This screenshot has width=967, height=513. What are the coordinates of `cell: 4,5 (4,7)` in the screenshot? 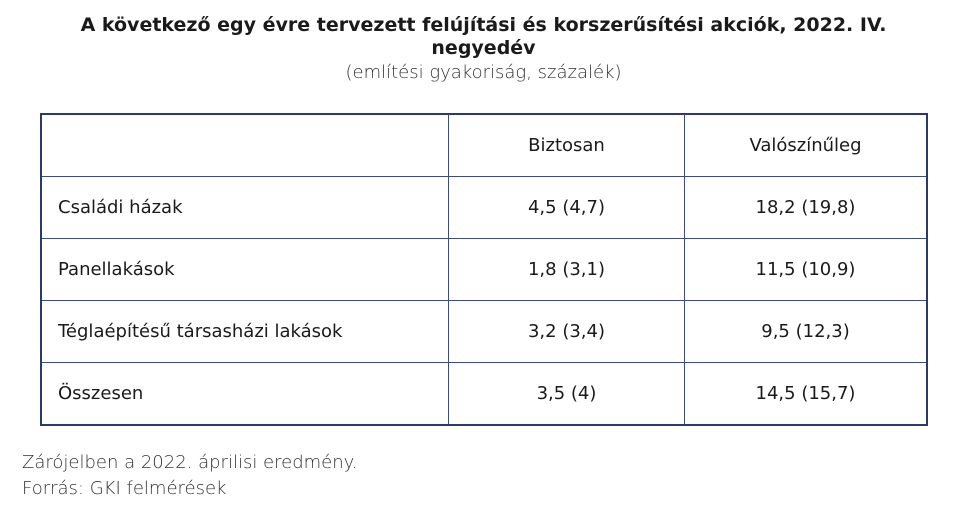 It's located at (566, 207).